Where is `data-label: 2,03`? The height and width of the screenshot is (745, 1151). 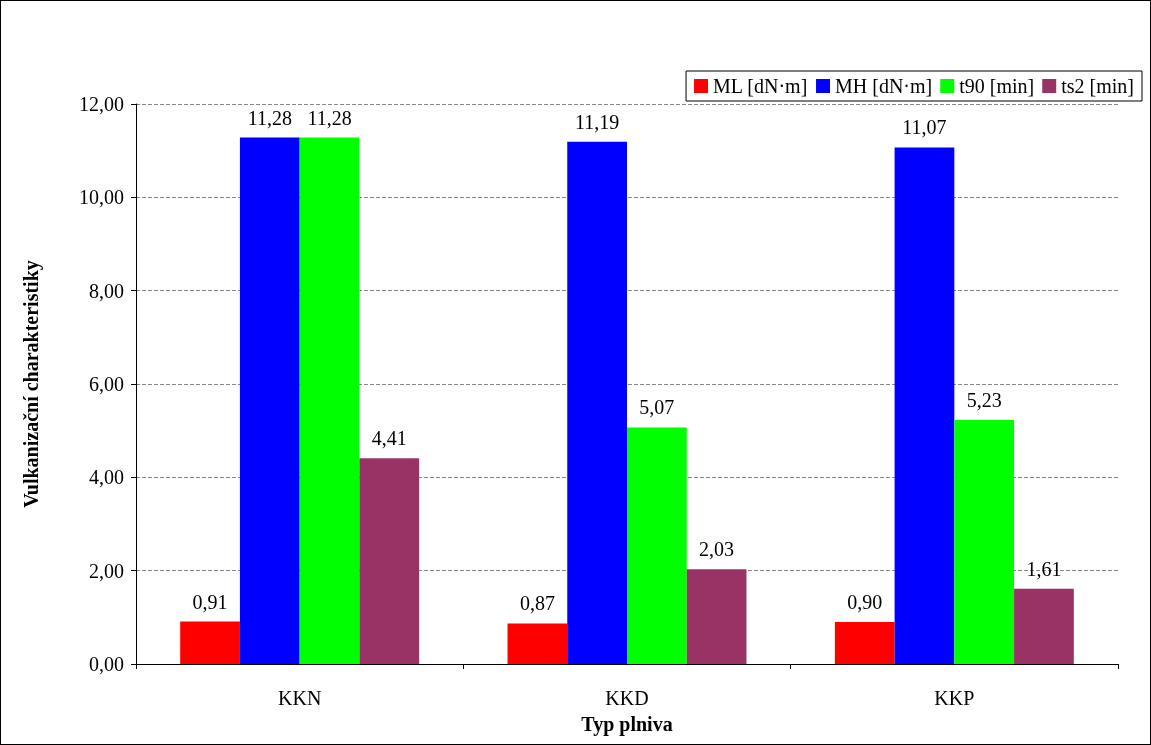
data-label: 2,03 is located at coordinates (717, 549).